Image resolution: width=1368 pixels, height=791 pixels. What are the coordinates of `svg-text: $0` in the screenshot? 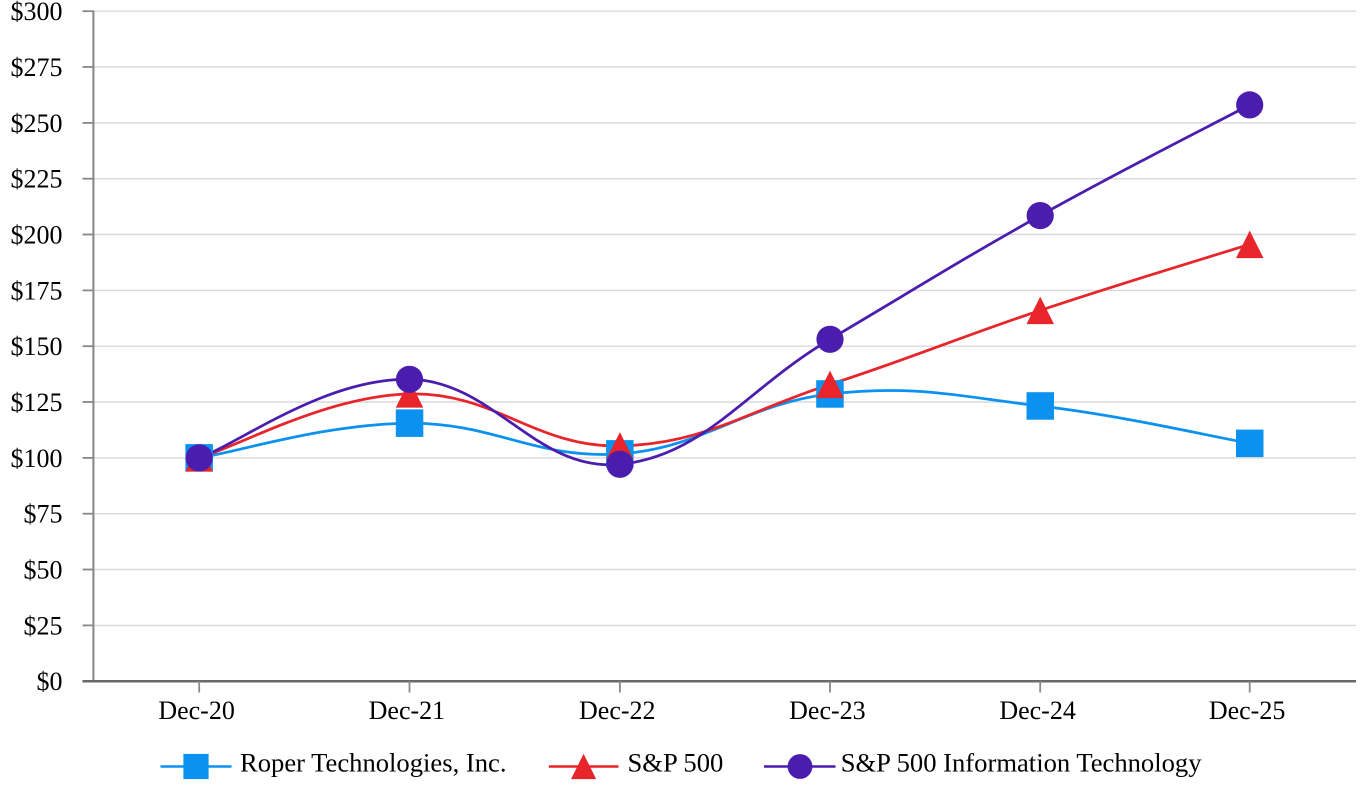 It's located at (50, 681).